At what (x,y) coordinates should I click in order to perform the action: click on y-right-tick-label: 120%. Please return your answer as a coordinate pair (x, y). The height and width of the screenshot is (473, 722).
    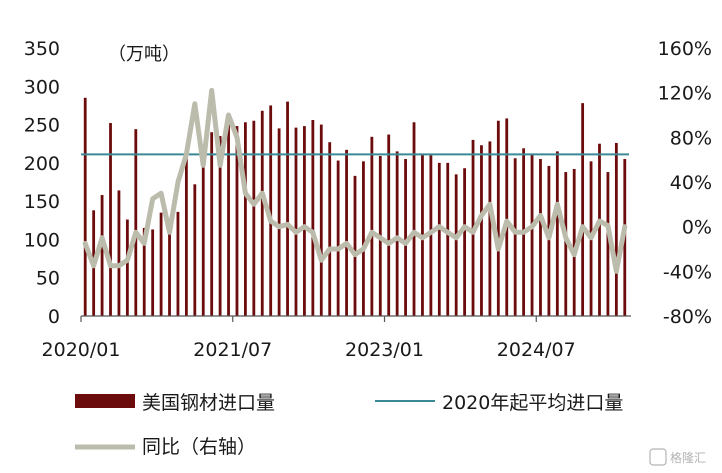
    Looking at the image, I should click on (685, 94).